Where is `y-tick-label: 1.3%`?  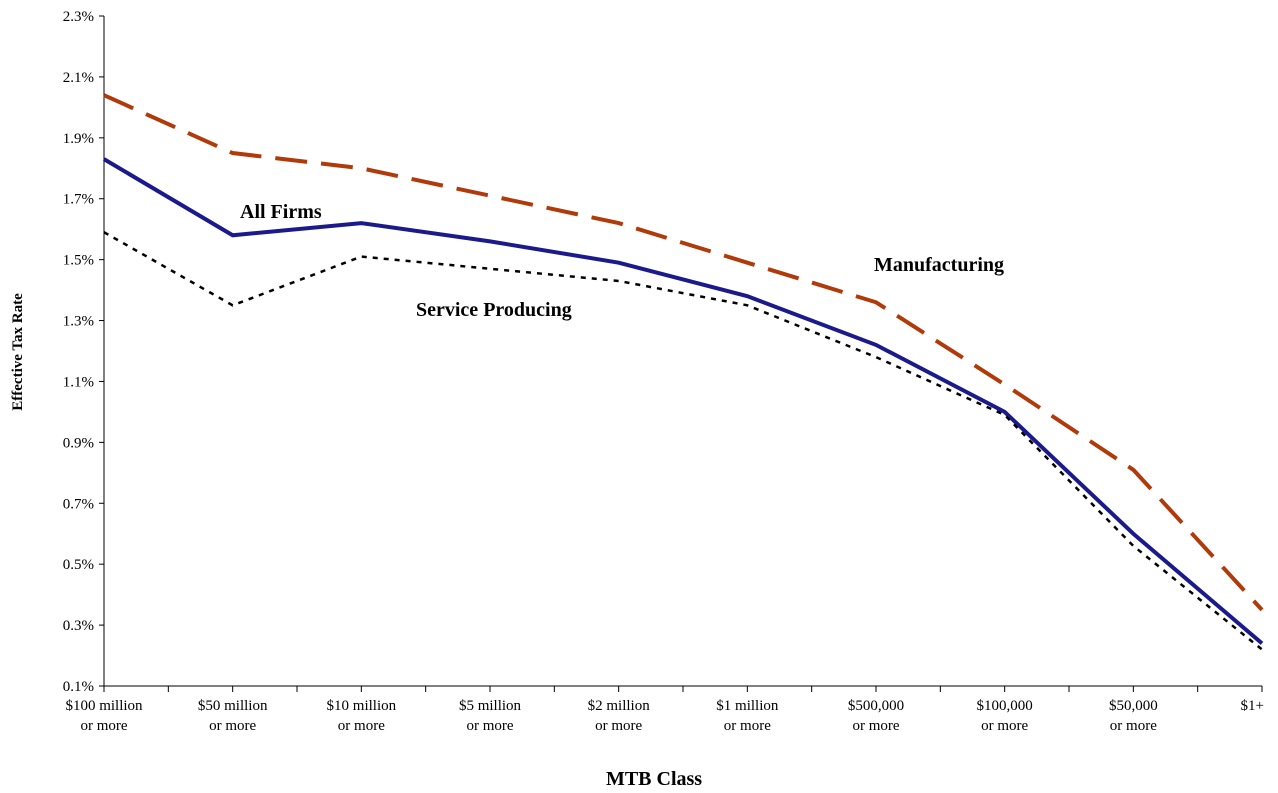
y-tick-label: 1.3% is located at coordinates (78, 322).